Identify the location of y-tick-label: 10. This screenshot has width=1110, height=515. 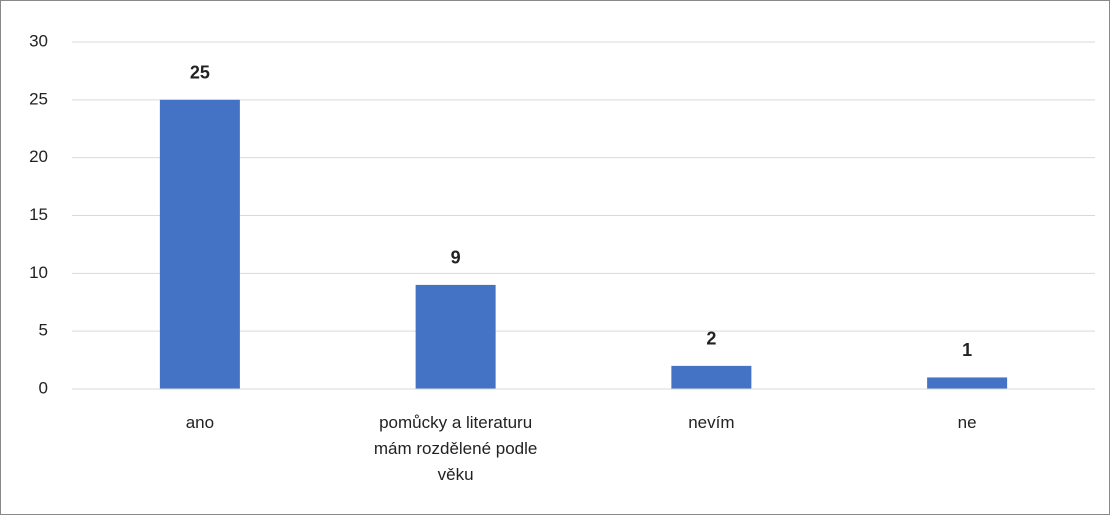
(38, 272).